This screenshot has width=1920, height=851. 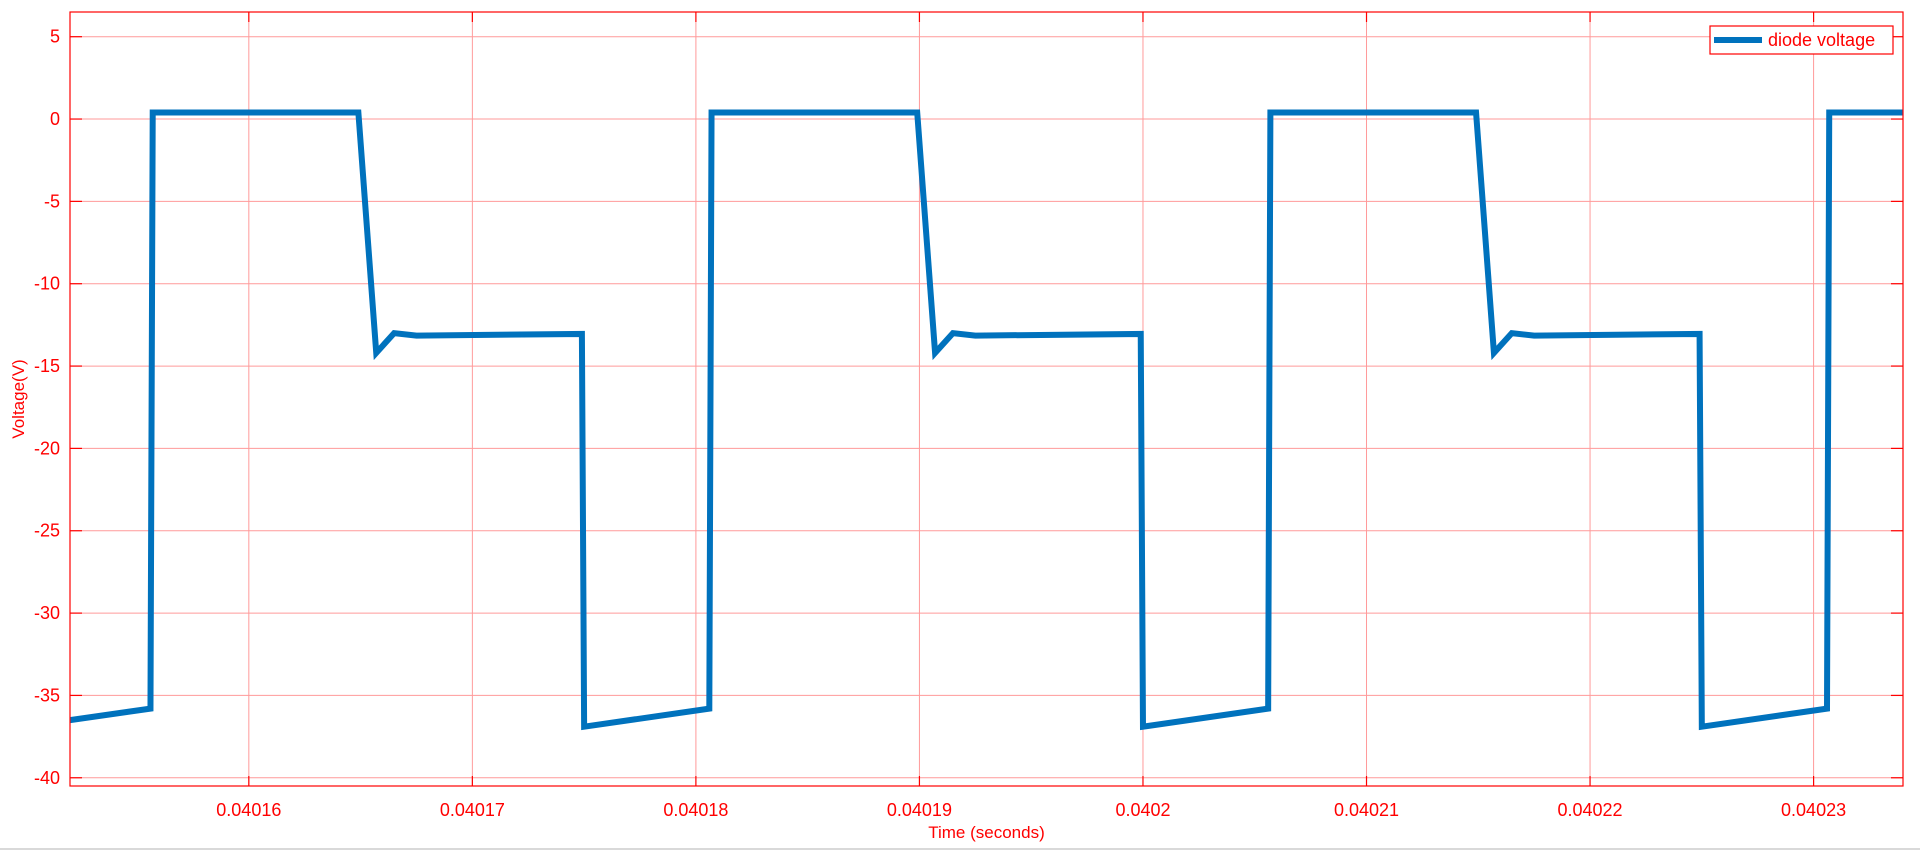 What do you see at coordinates (472, 810) in the screenshot?
I see `x-tick-label: 0.04017` at bounding box center [472, 810].